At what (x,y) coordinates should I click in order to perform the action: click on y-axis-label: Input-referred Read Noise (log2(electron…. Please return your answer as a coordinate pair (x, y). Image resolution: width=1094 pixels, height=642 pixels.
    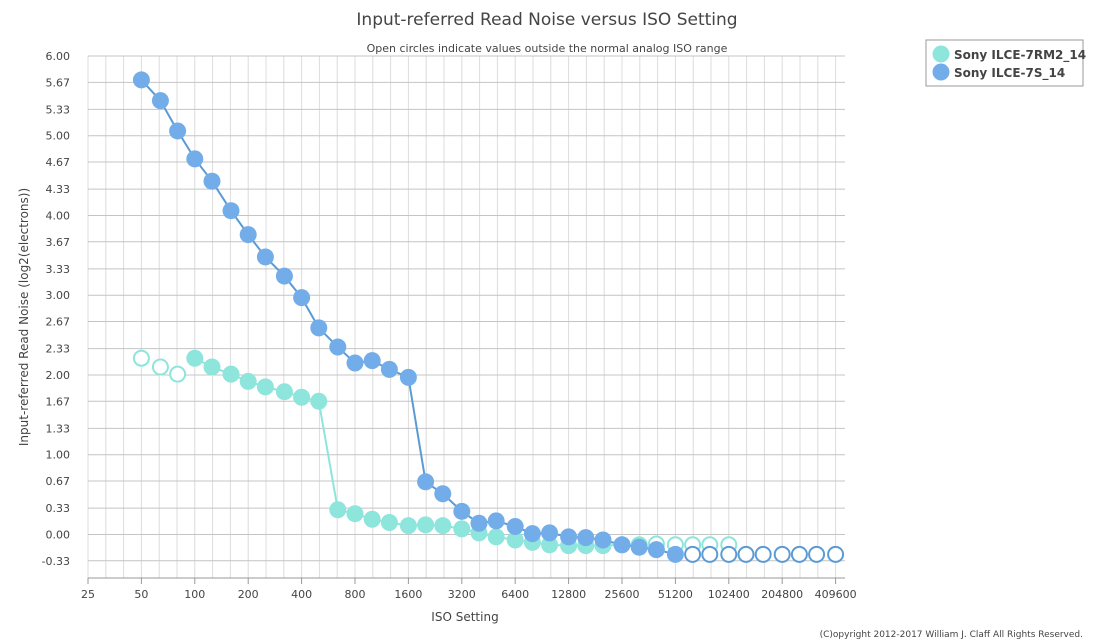
    Looking at the image, I should click on (24, 317).